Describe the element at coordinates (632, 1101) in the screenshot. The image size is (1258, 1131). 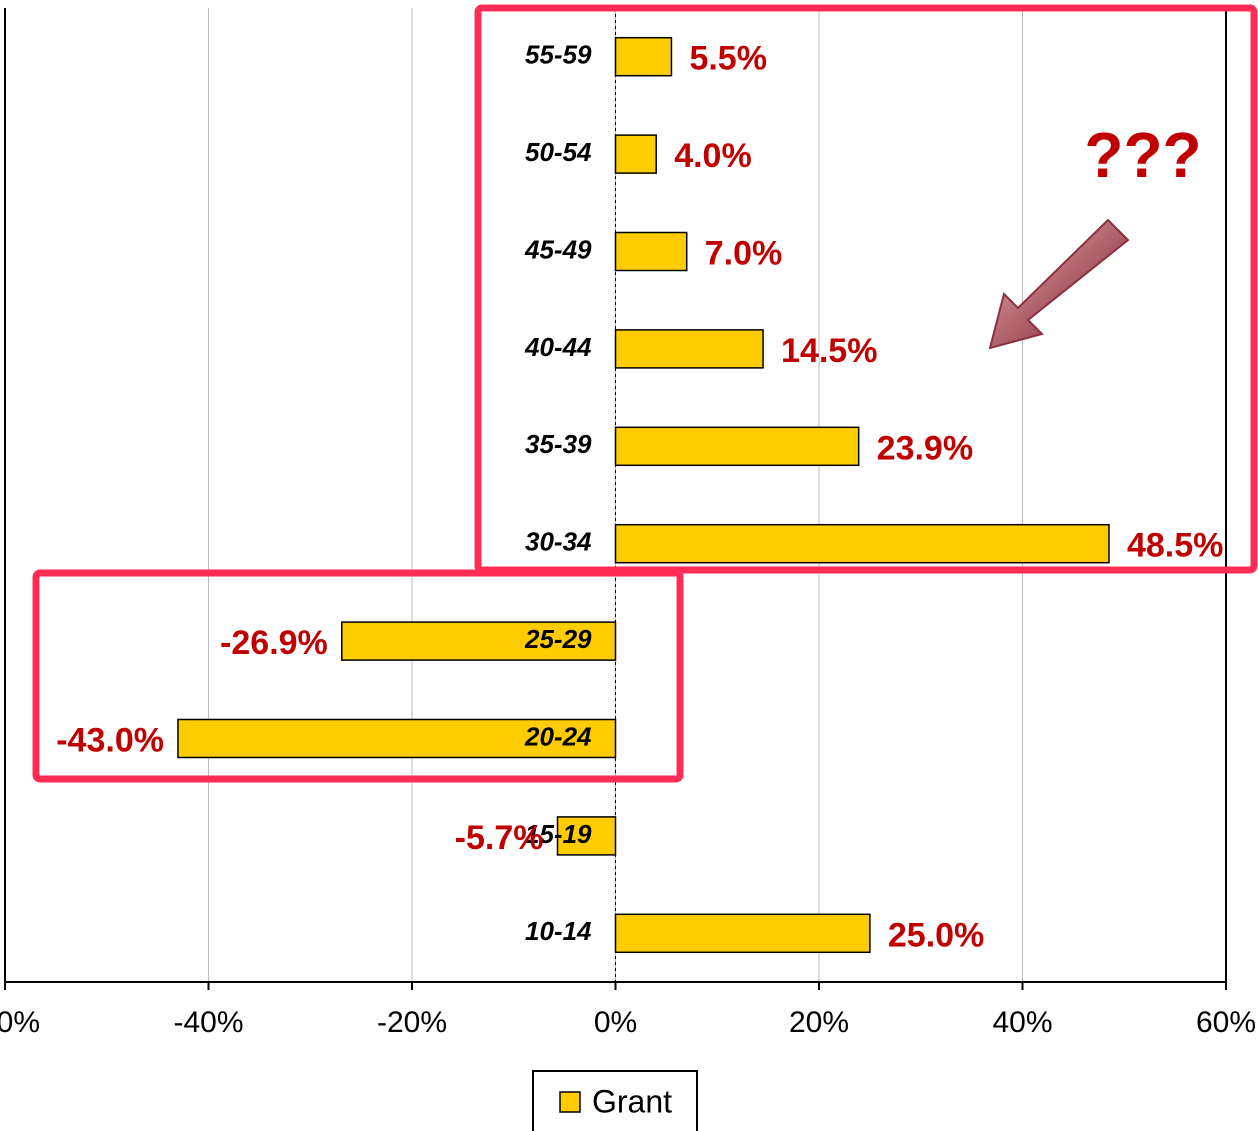
I see `legend-label: Grant` at that location.